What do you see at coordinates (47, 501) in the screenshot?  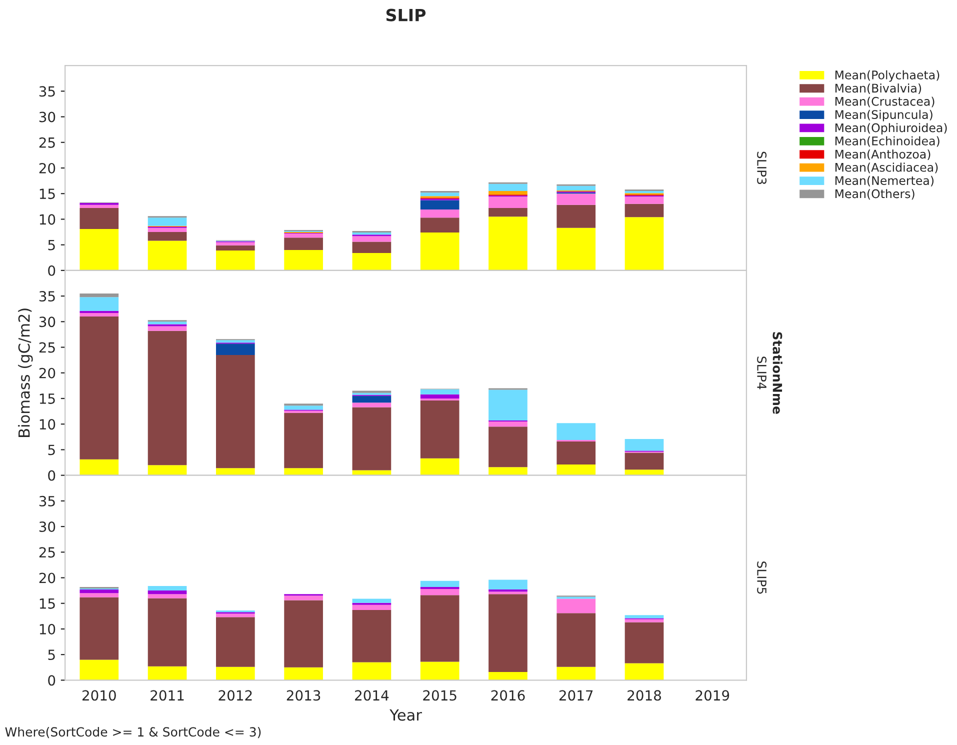 I see `y-tick-label: 35` at bounding box center [47, 501].